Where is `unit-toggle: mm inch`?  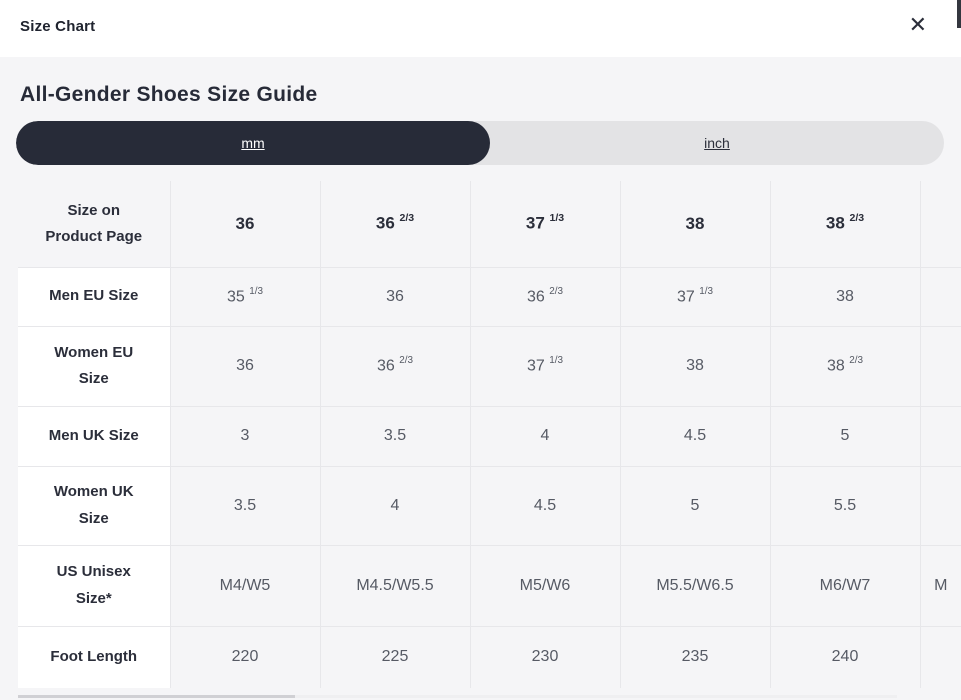
unit-toggle: mm inch is located at coordinates (480, 143).